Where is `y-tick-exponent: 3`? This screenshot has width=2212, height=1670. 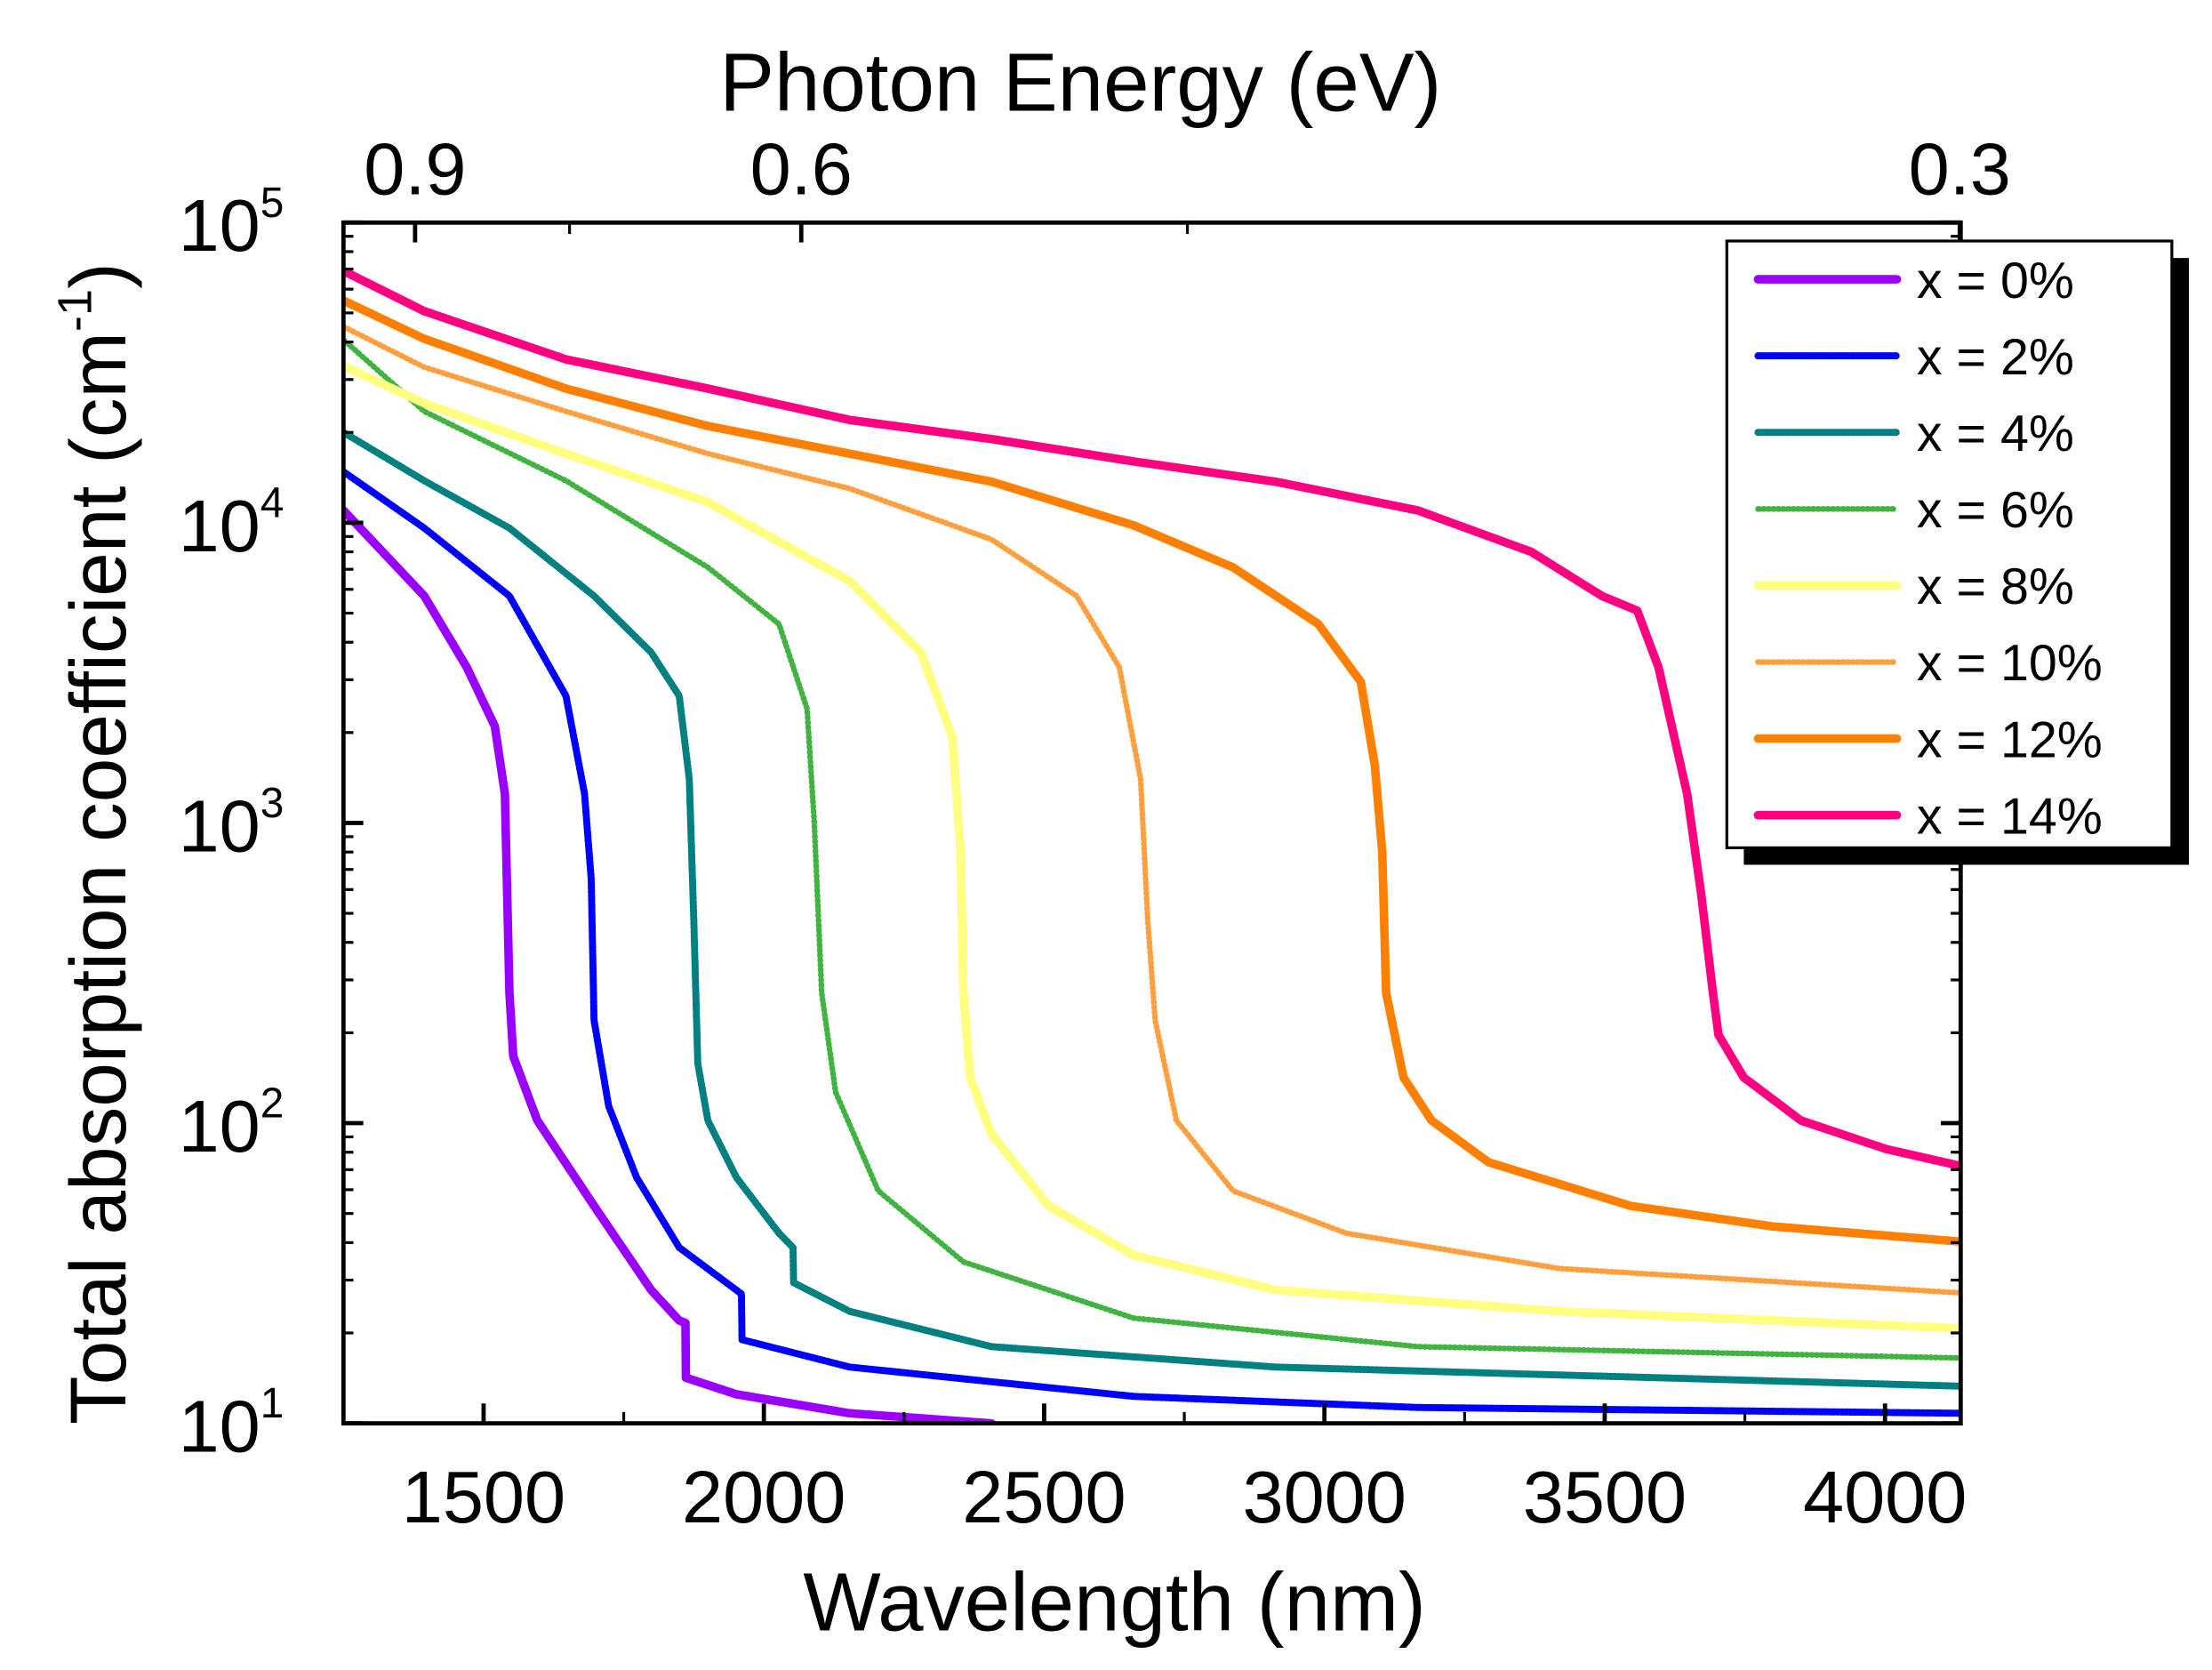 y-tick-exponent: 3 is located at coordinates (272, 803).